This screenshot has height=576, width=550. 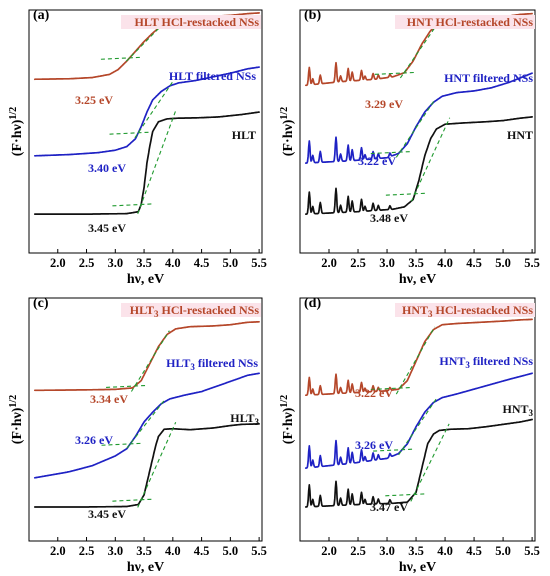 I want to click on series-label: HNT3, so click(x=517, y=410).